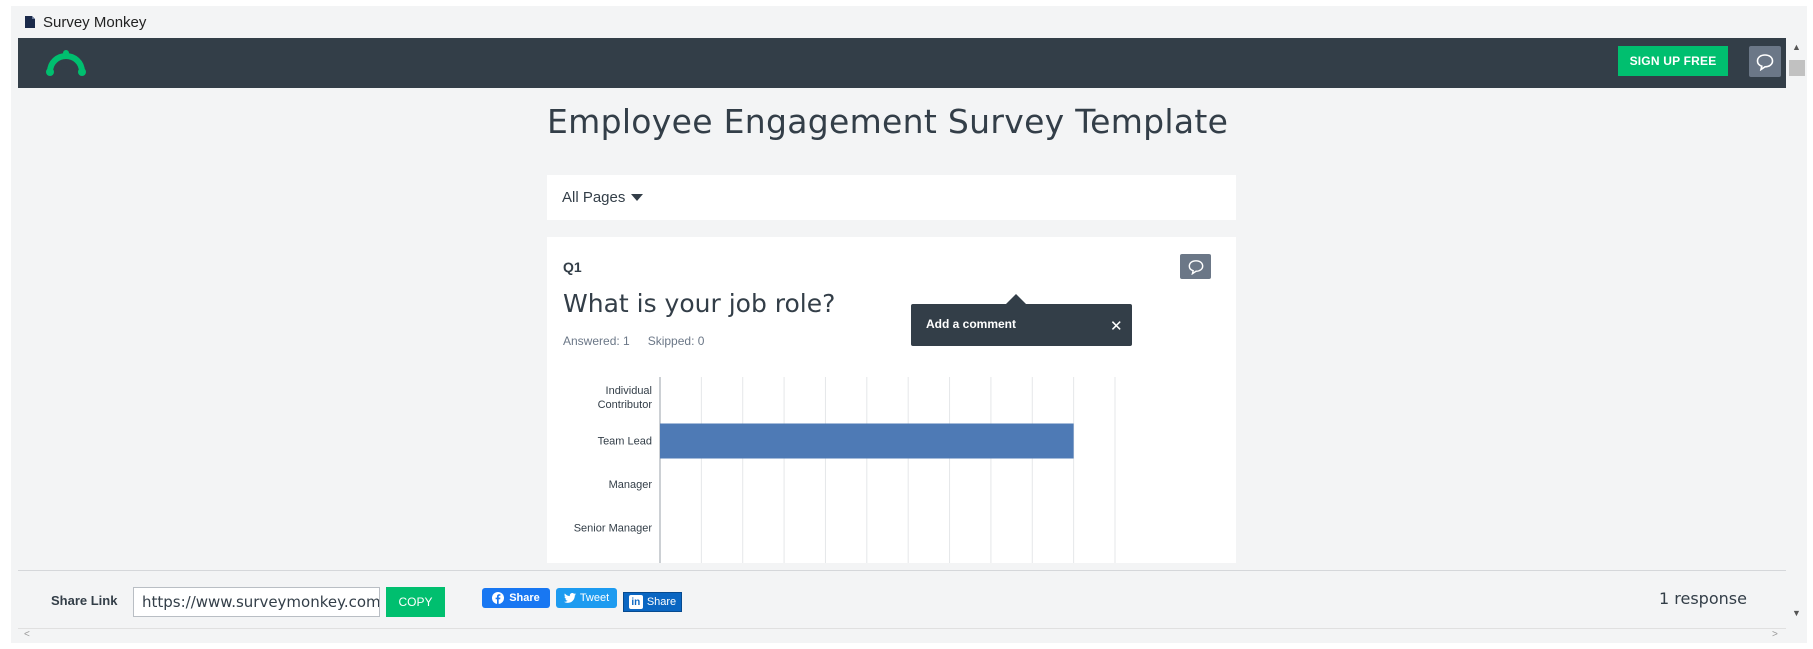 The image size is (1813, 649). What do you see at coordinates (594, 598) in the screenshot?
I see `tweet-label: Tweet` at bounding box center [594, 598].